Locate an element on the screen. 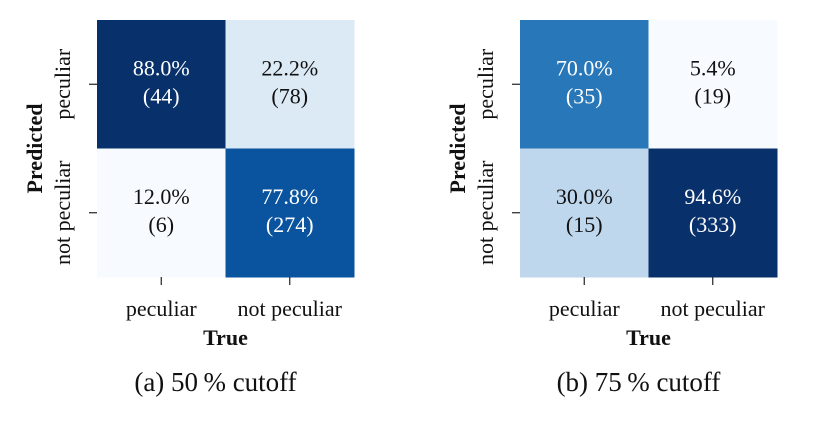  cell-count-label: (15) is located at coordinates (584, 224).